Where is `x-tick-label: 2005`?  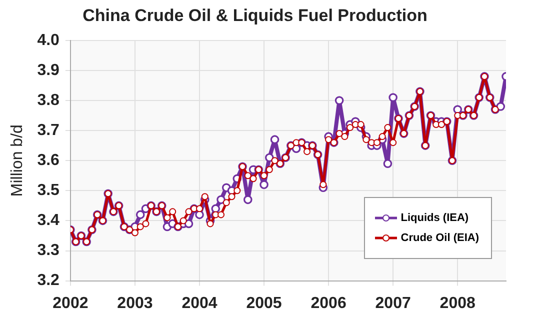 x-tick-label: 2005 is located at coordinates (264, 303).